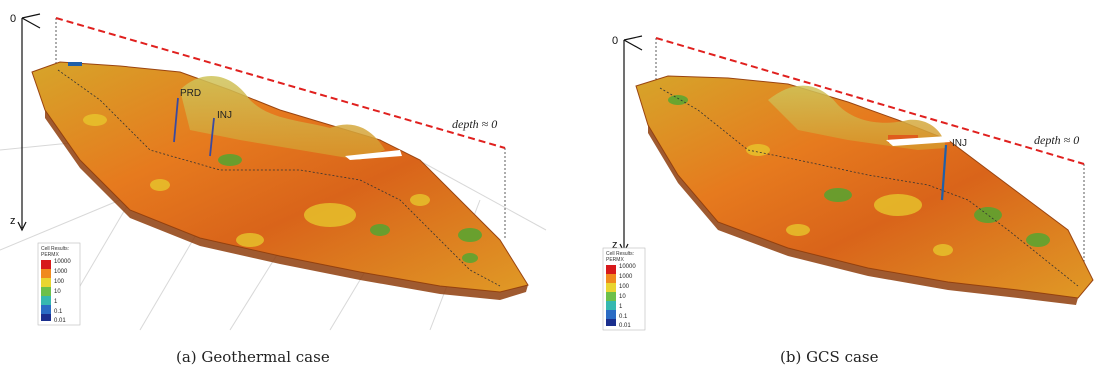  What do you see at coordinates (202, 122) in the screenshot?
I see `wells: PRD INJ` at bounding box center [202, 122].